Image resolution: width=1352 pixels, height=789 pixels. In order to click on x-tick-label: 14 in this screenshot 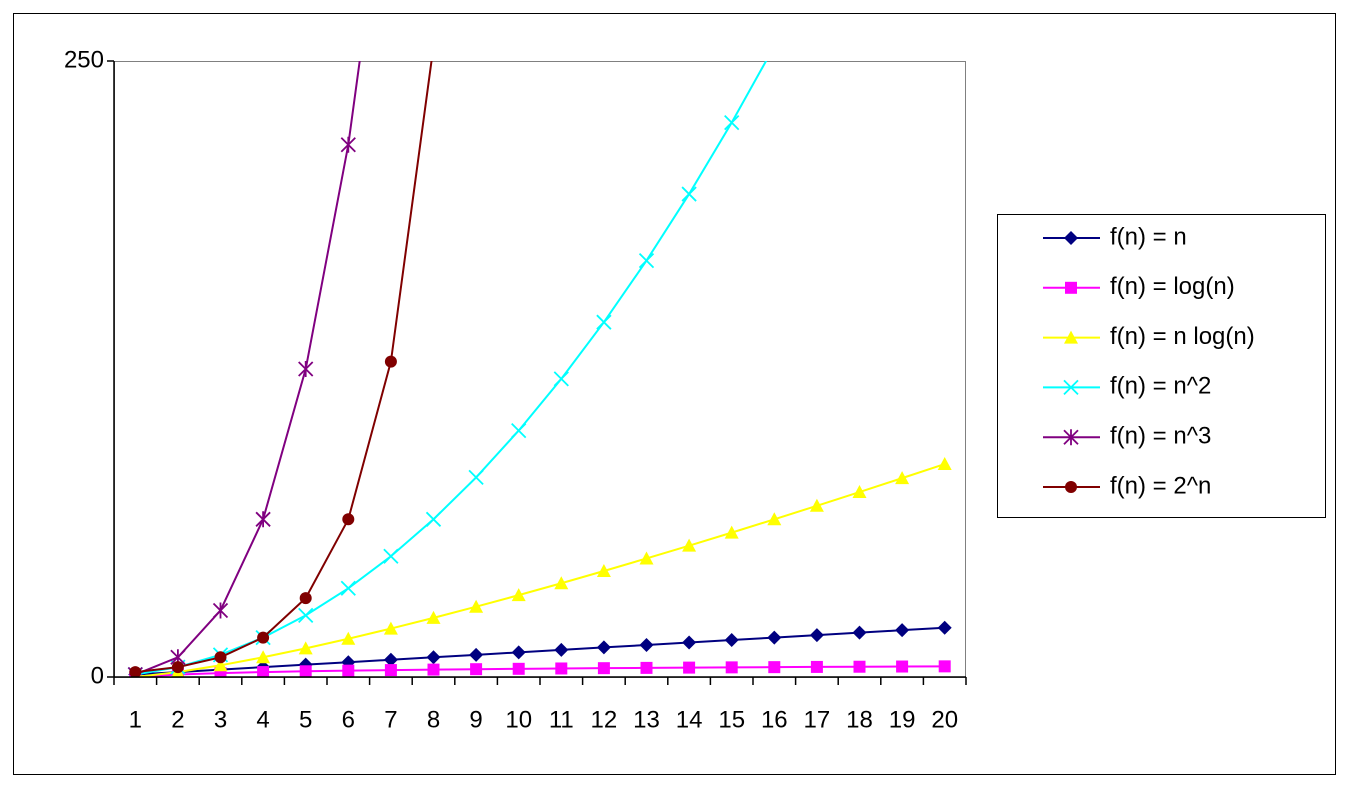, I will do `click(689, 719)`.